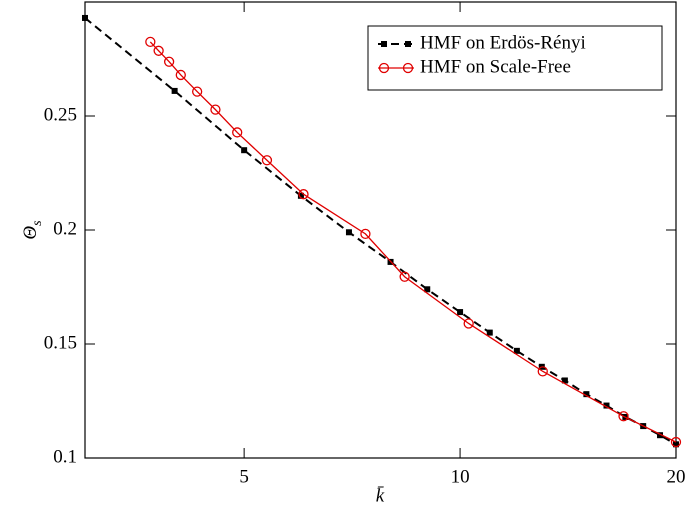  I want to click on legend-label: HMF on Erdös-Rényi, so click(503, 42).